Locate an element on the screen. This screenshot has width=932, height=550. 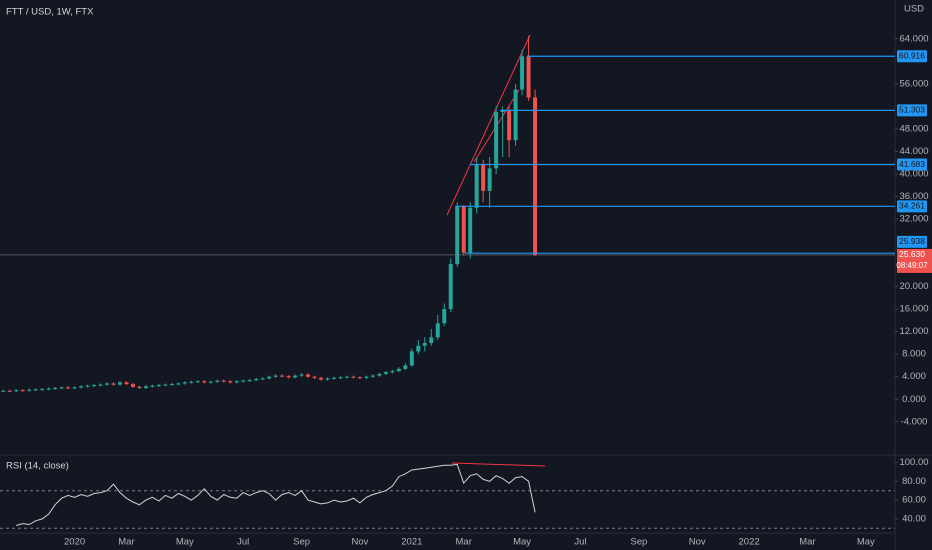
y-tick-label: 4.000 is located at coordinates (914, 376).